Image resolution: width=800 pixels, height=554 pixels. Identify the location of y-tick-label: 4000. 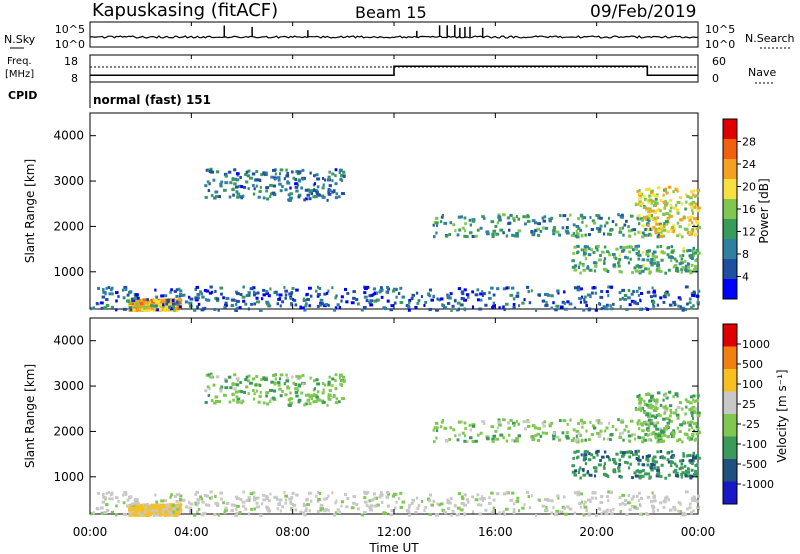
(68, 341).